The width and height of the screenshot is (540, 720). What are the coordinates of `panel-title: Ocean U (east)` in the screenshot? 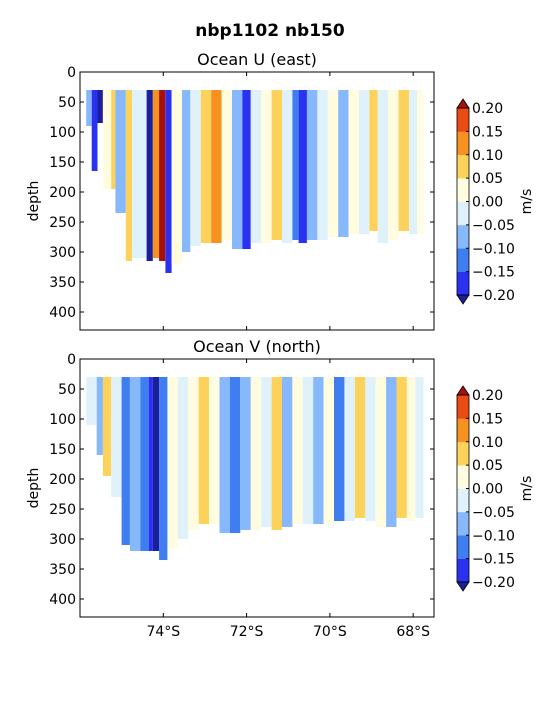 It's located at (257, 59).